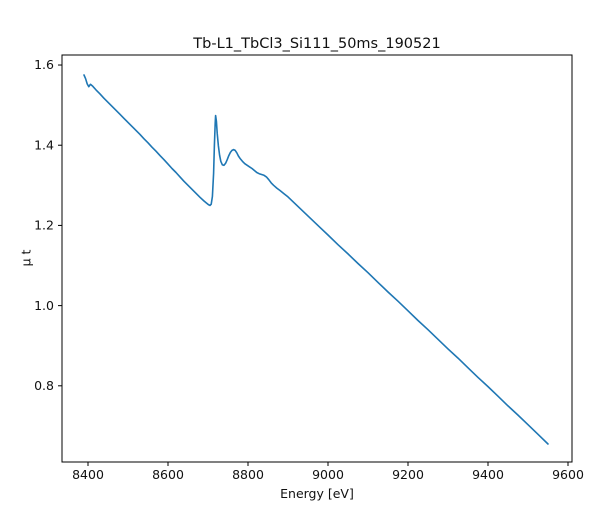 This screenshot has height=520, width=600. What do you see at coordinates (44, 144) in the screenshot?
I see `y-tick-label: 1.4` at bounding box center [44, 144].